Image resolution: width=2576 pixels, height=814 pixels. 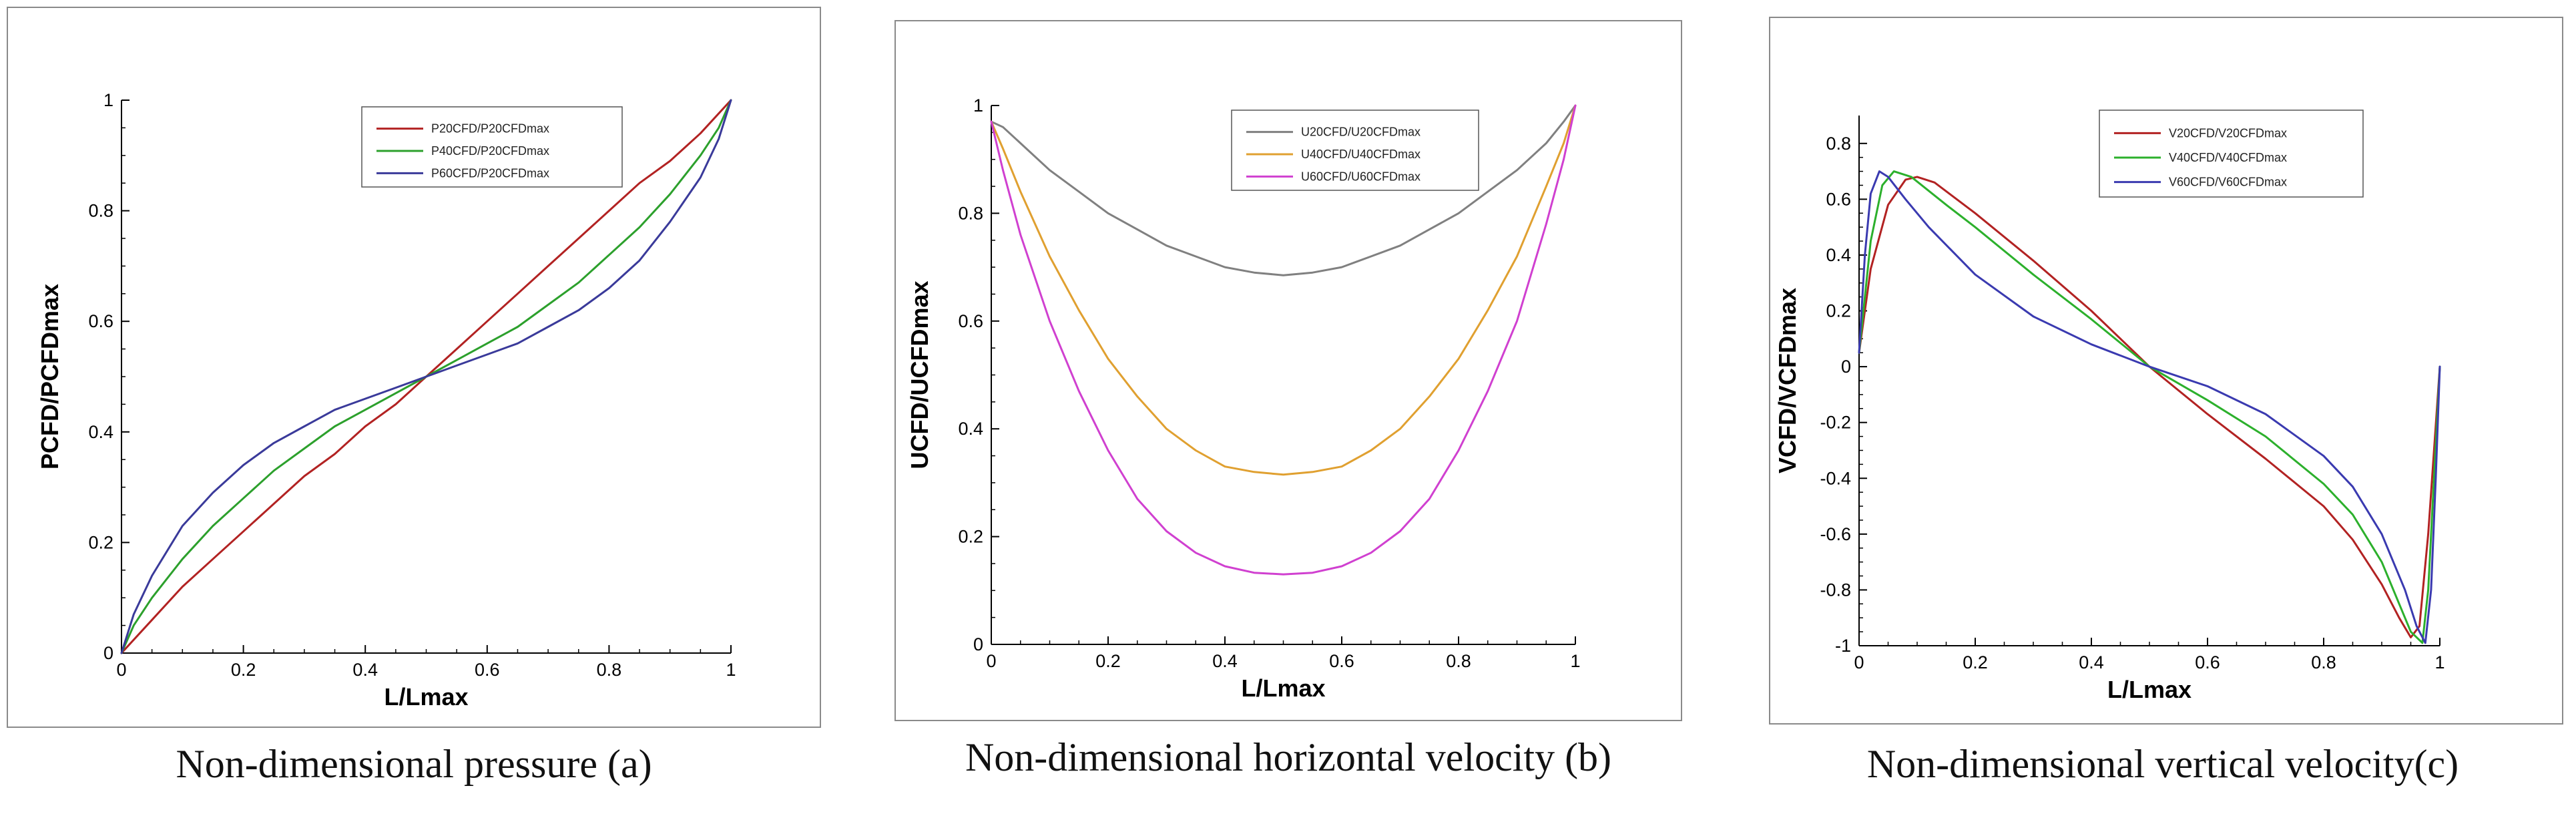 What do you see at coordinates (2228, 182) in the screenshot?
I see `legend-label-3: V60CFD/V60CFDmax` at bounding box center [2228, 182].